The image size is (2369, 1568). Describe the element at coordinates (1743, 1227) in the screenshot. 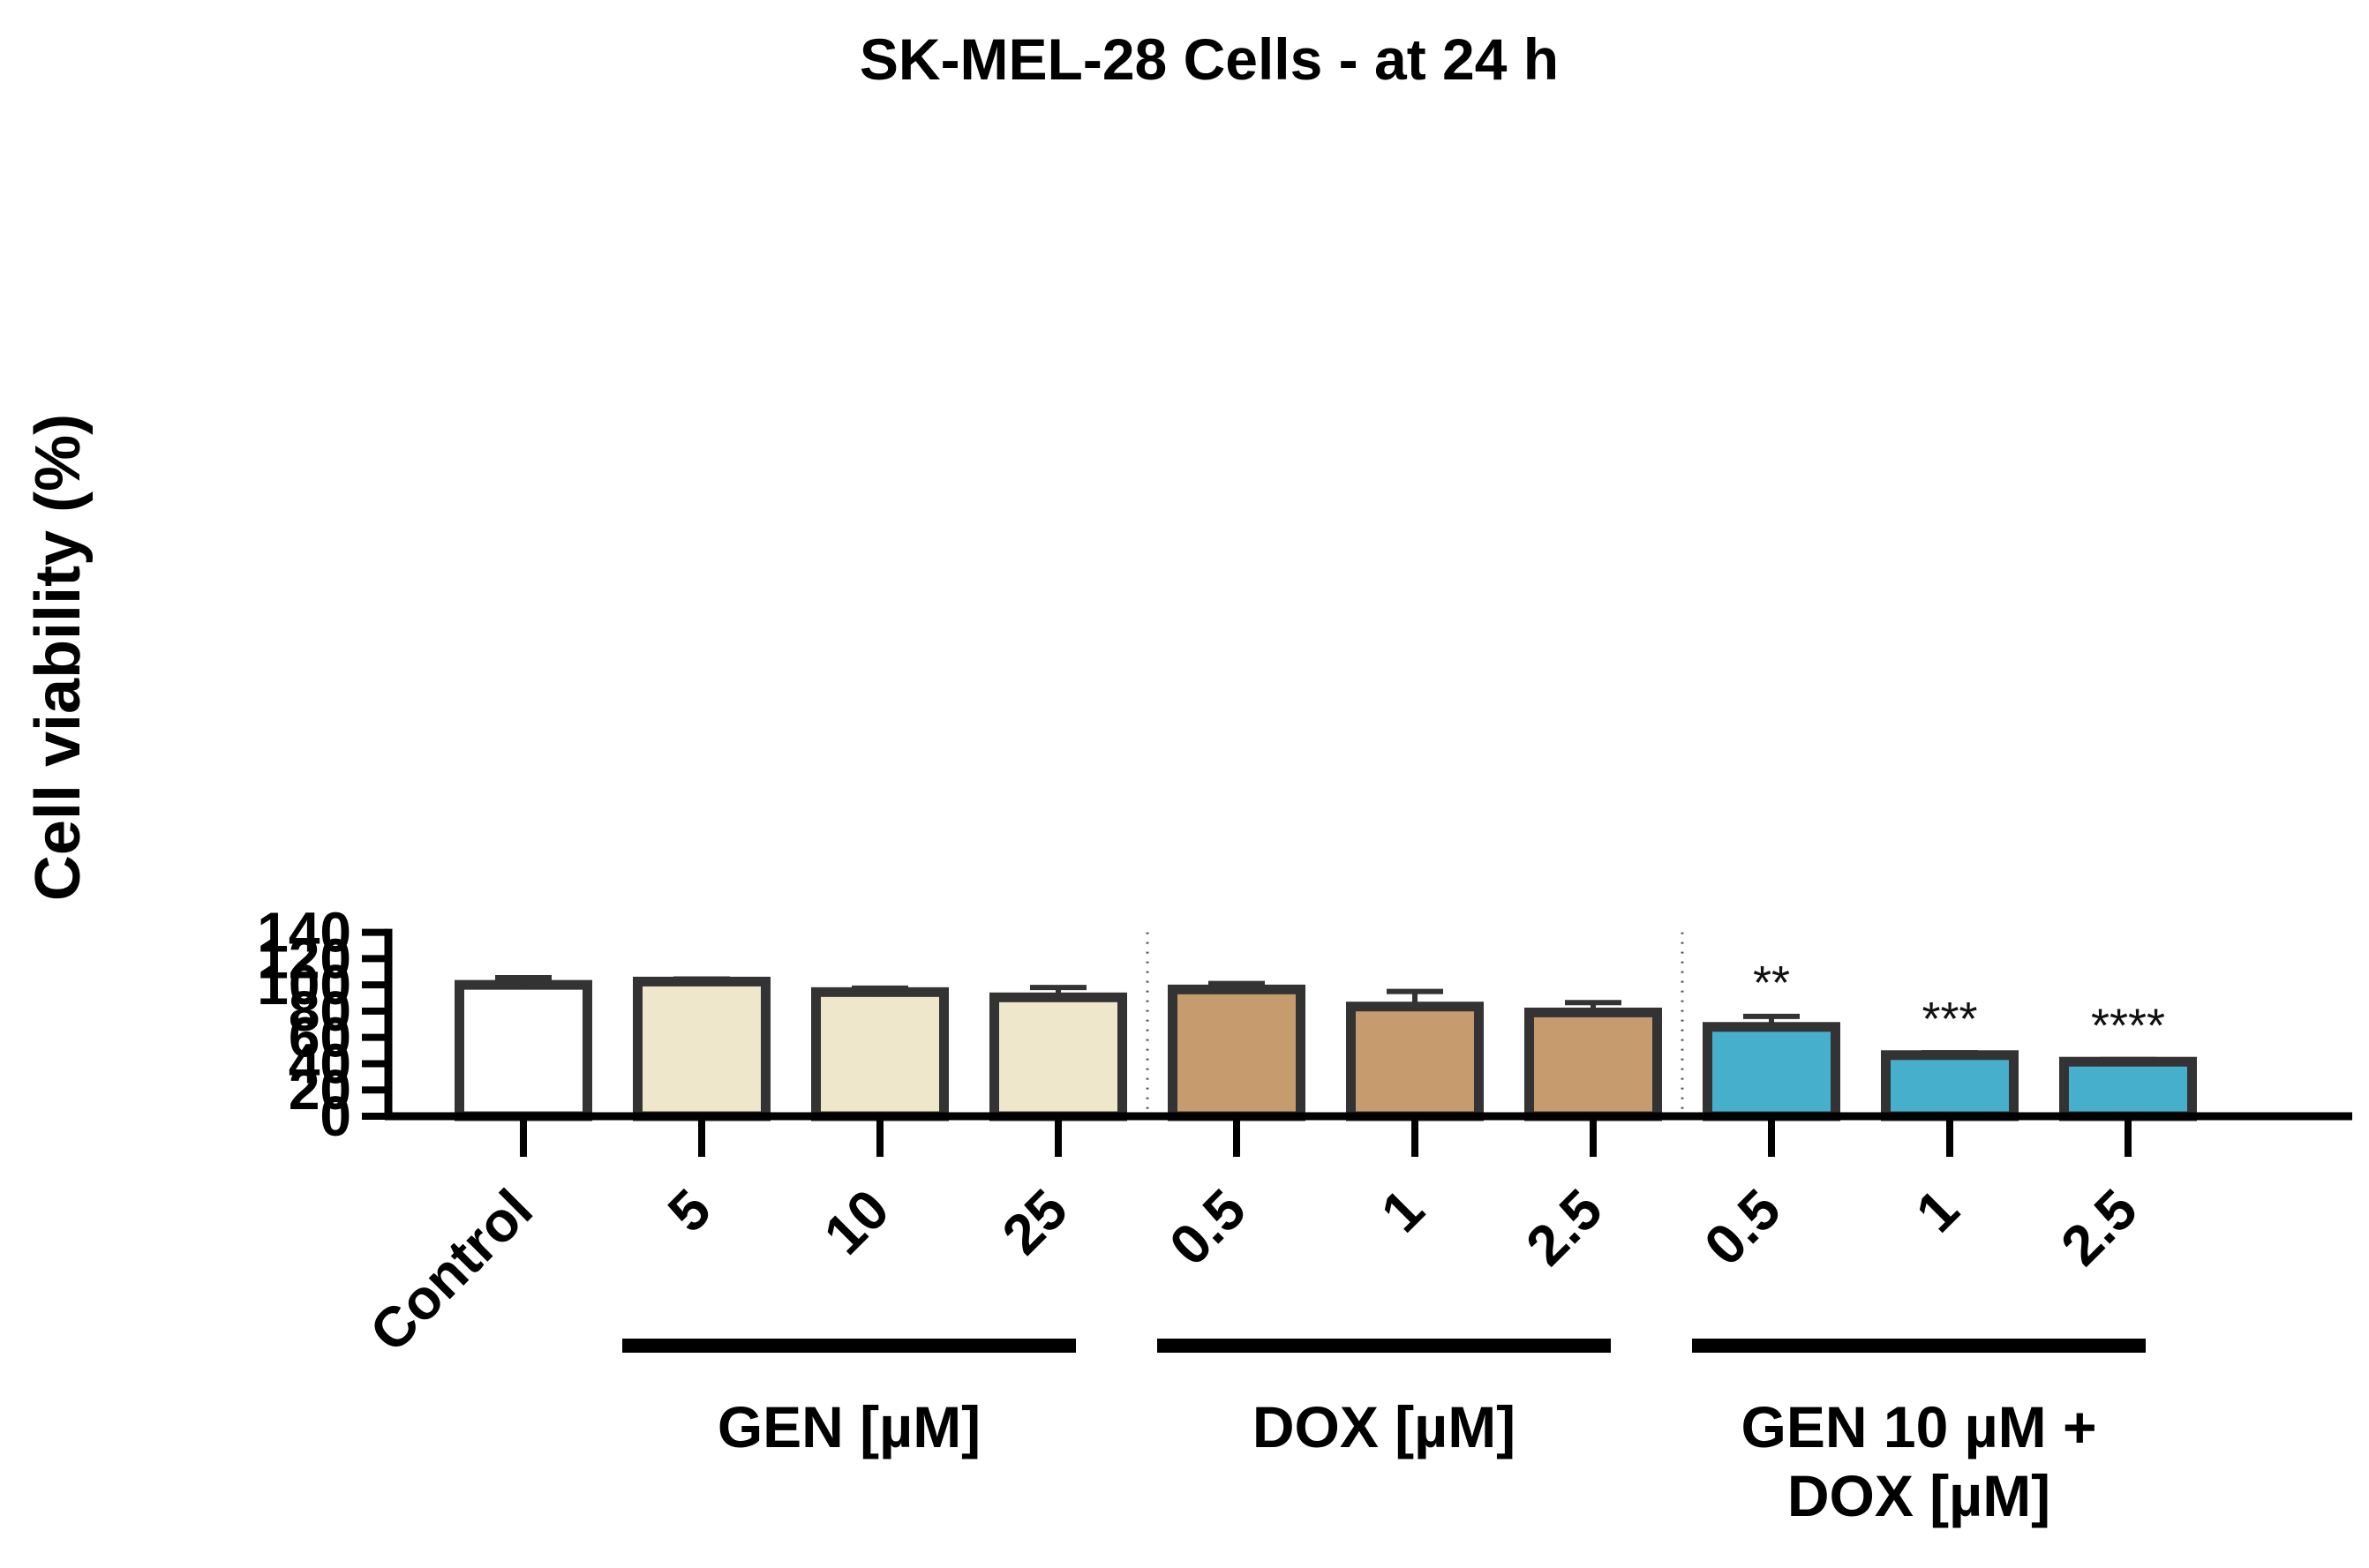

I see `x-tick-label-8: 0.5` at that location.